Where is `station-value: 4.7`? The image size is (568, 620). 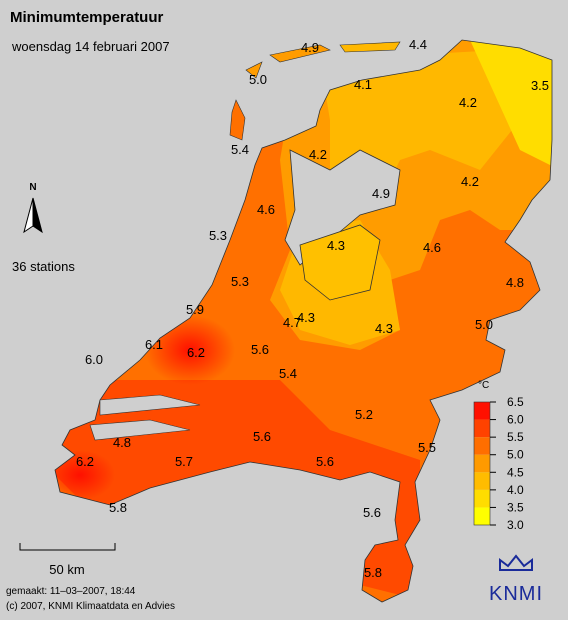
station-value: 4.7 is located at coordinates (292, 322).